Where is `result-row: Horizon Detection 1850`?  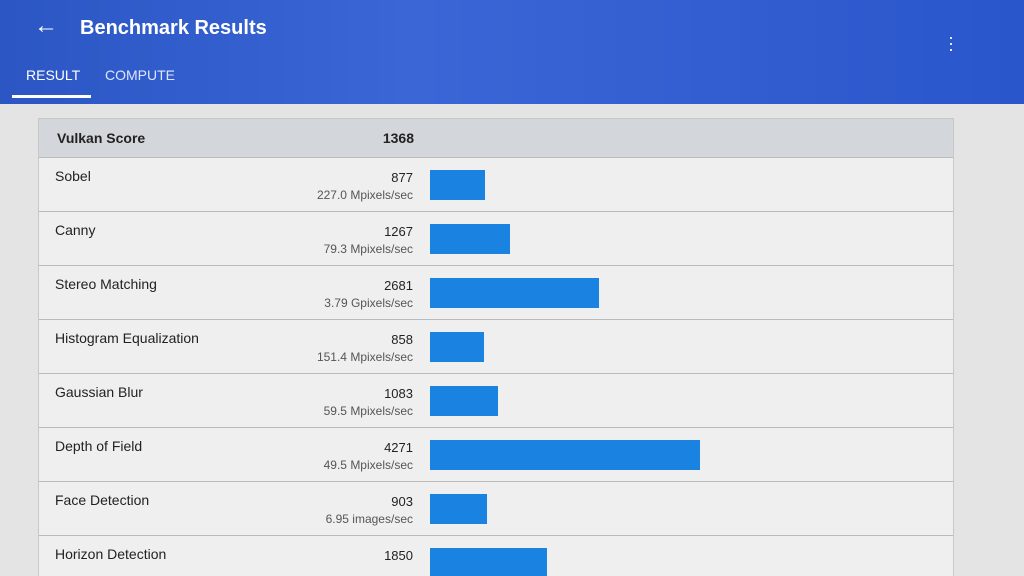 result-row: Horizon Detection 1850 is located at coordinates (496, 556).